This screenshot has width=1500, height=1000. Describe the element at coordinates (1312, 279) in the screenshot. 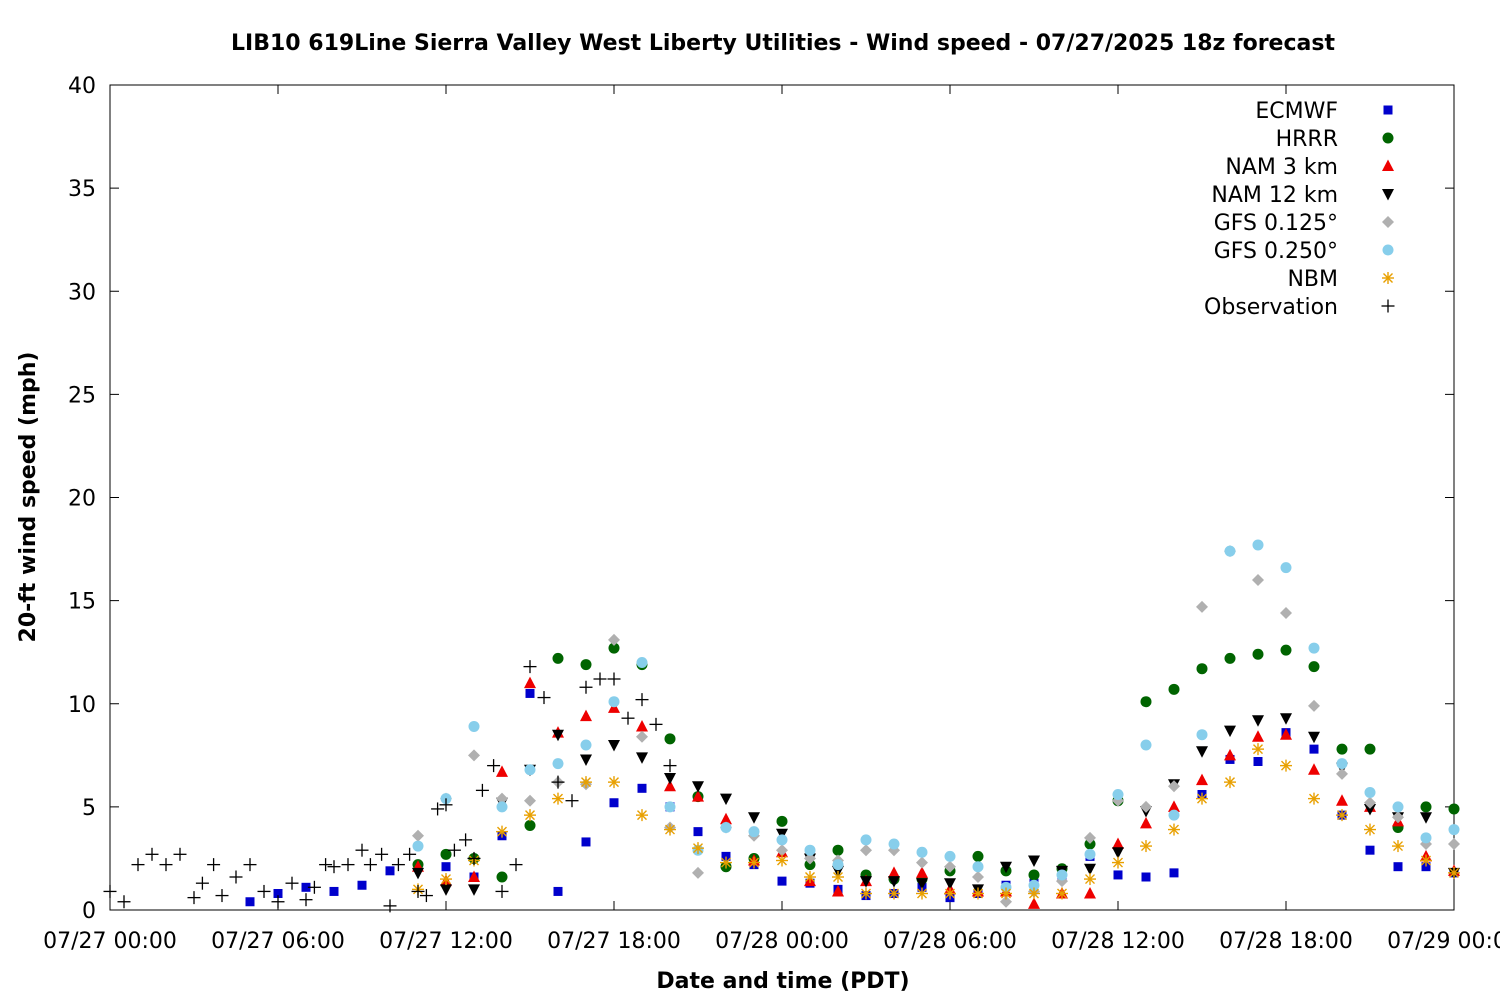

I see `legend-label-nbm: NBM` at that location.